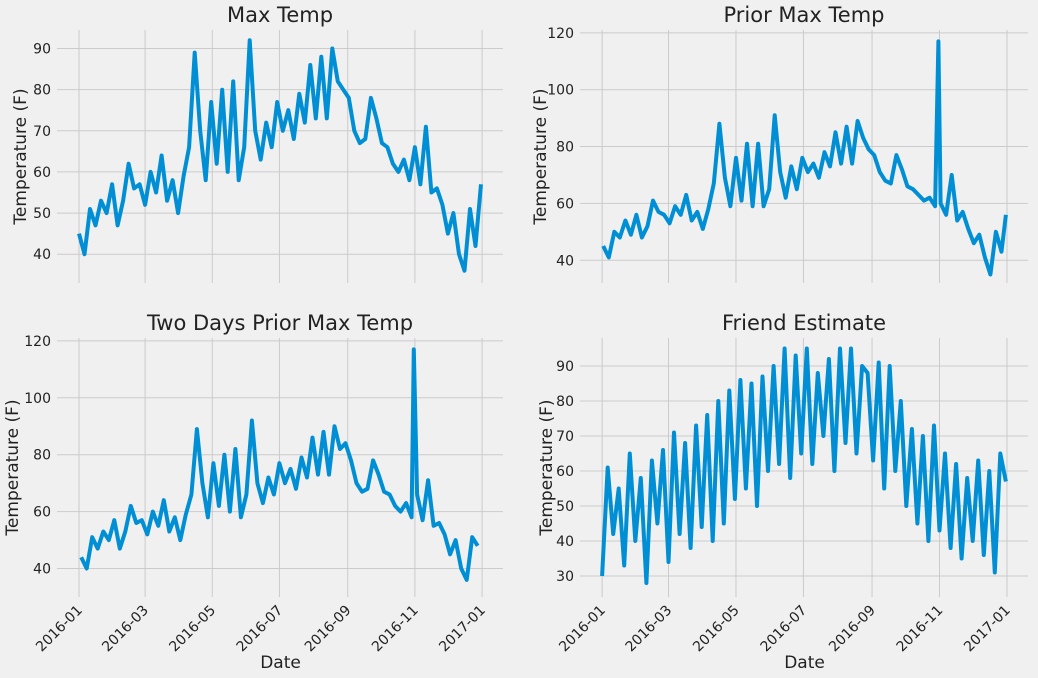  I want to click on subplot-title: Friend Estimate, so click(804, 323).